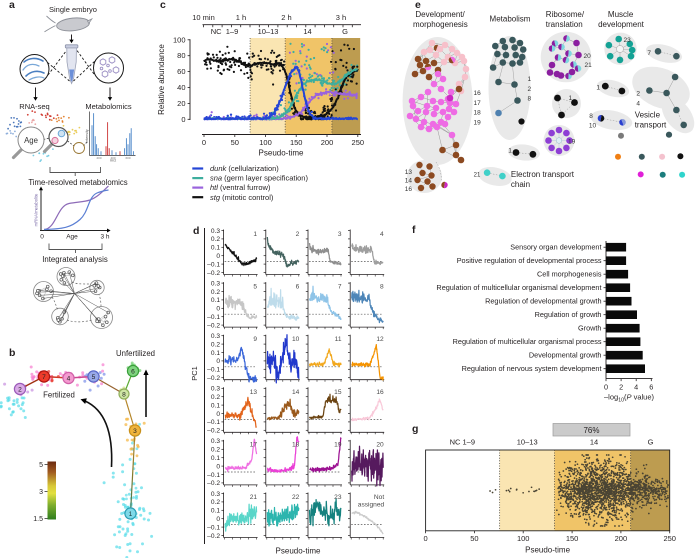 This screenshot has width=696, height=558. I want to click on svg-text: 100, so click(265, 142).